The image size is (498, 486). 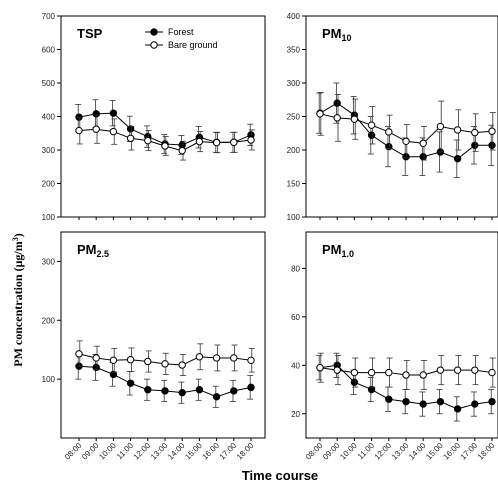 I want to click on panel-title: TSP, so click(x=90, y=33).